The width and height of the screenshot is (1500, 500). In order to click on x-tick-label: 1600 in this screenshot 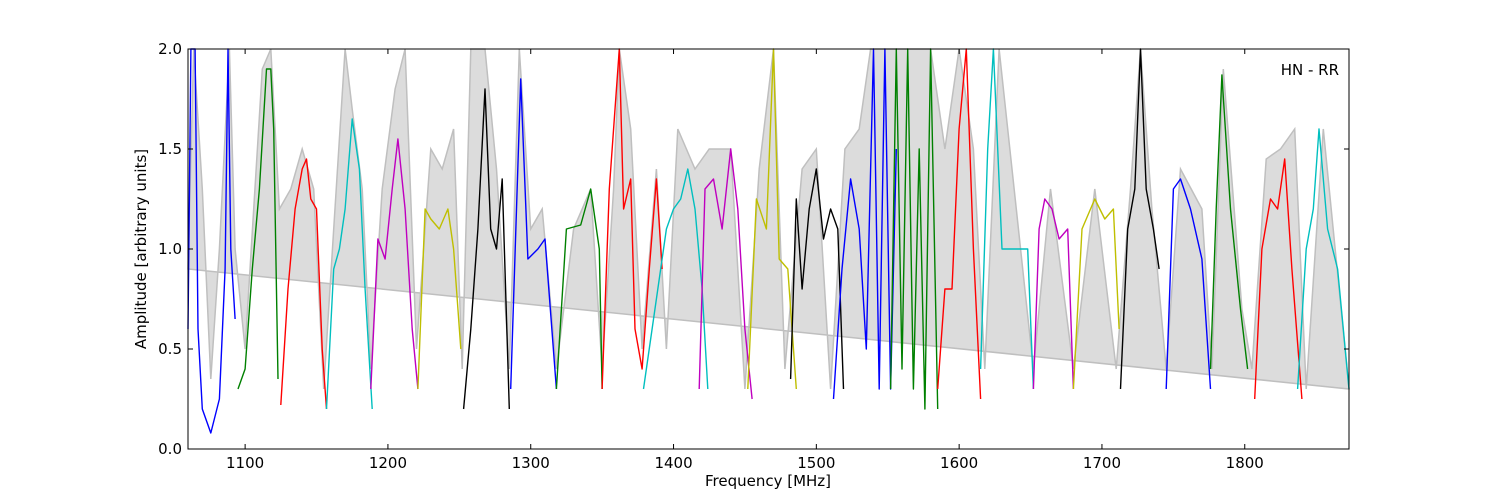, I will do `click(959, 463)`.